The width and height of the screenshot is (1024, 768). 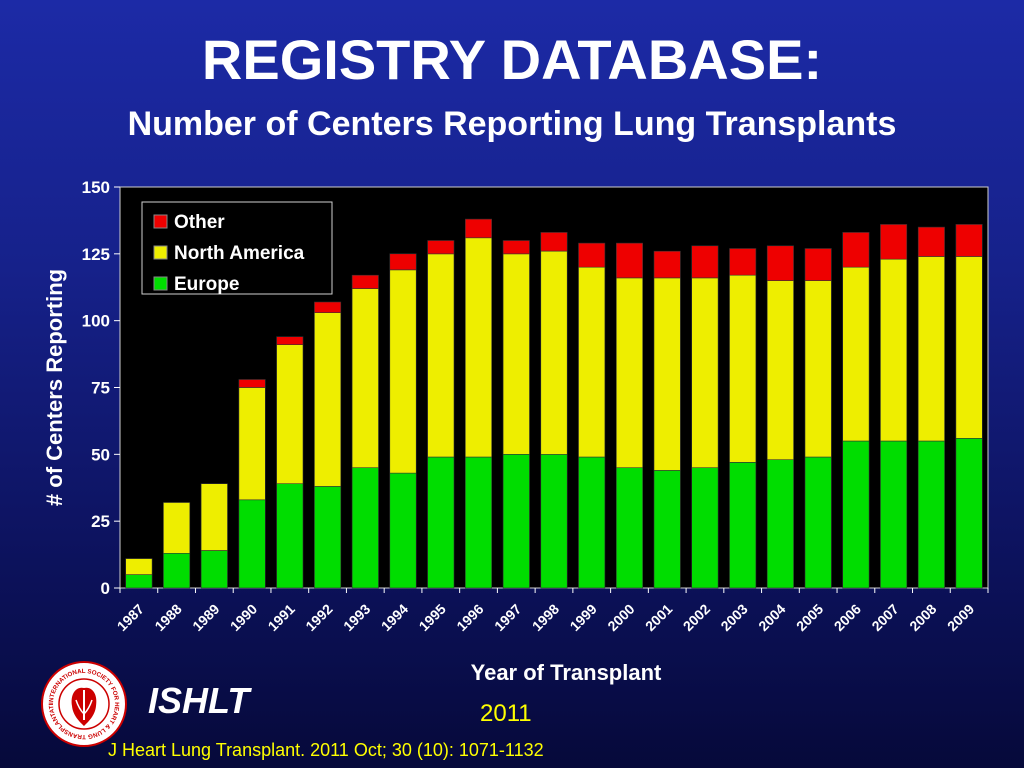 What do you see at coordinates (130, 617) in the screenshot?
I see `x-tick-label: 1987` at bounding box center [130, 617].